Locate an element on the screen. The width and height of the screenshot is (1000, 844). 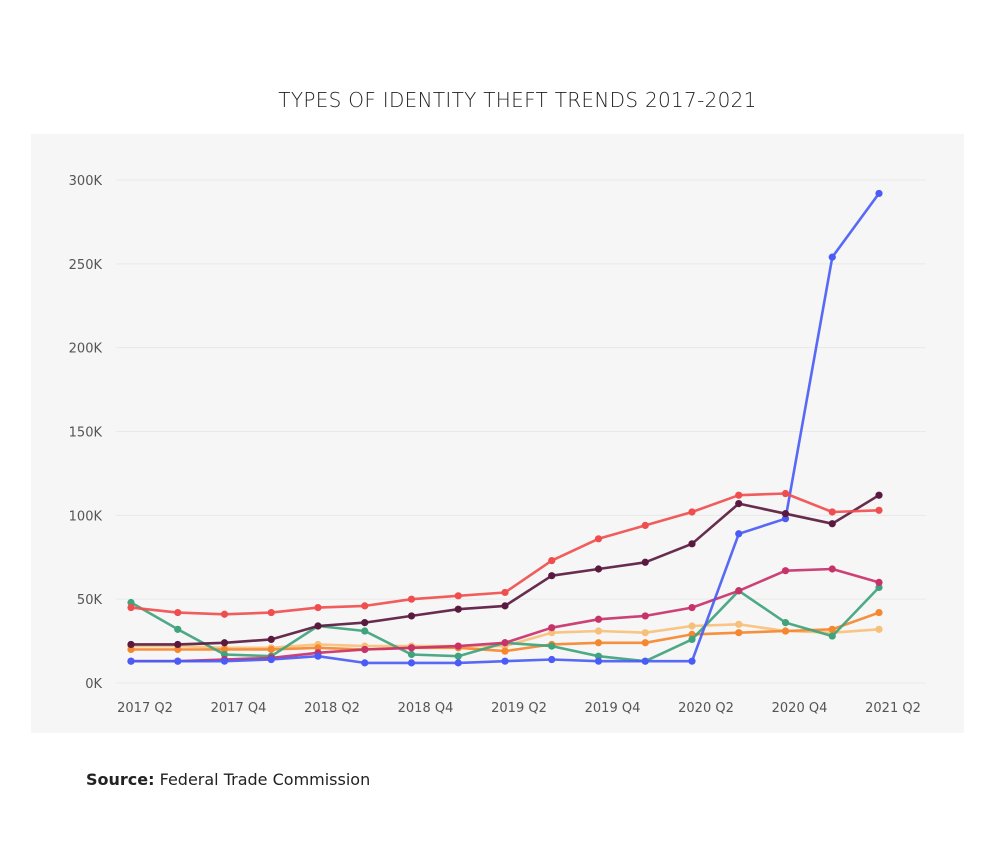
y-tick-label: 0K is located at coordinates (93, 684).